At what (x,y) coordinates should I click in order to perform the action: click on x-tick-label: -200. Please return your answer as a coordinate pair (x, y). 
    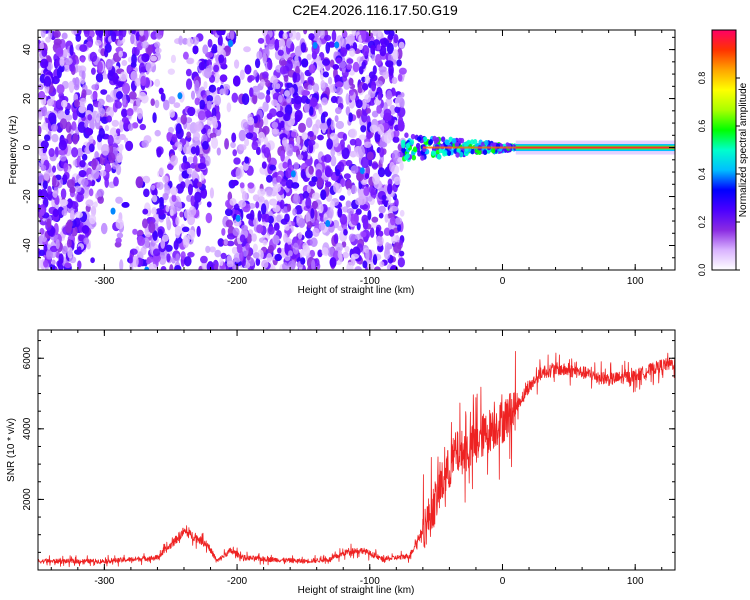
    Looking at the image, I should click on (237, 581).